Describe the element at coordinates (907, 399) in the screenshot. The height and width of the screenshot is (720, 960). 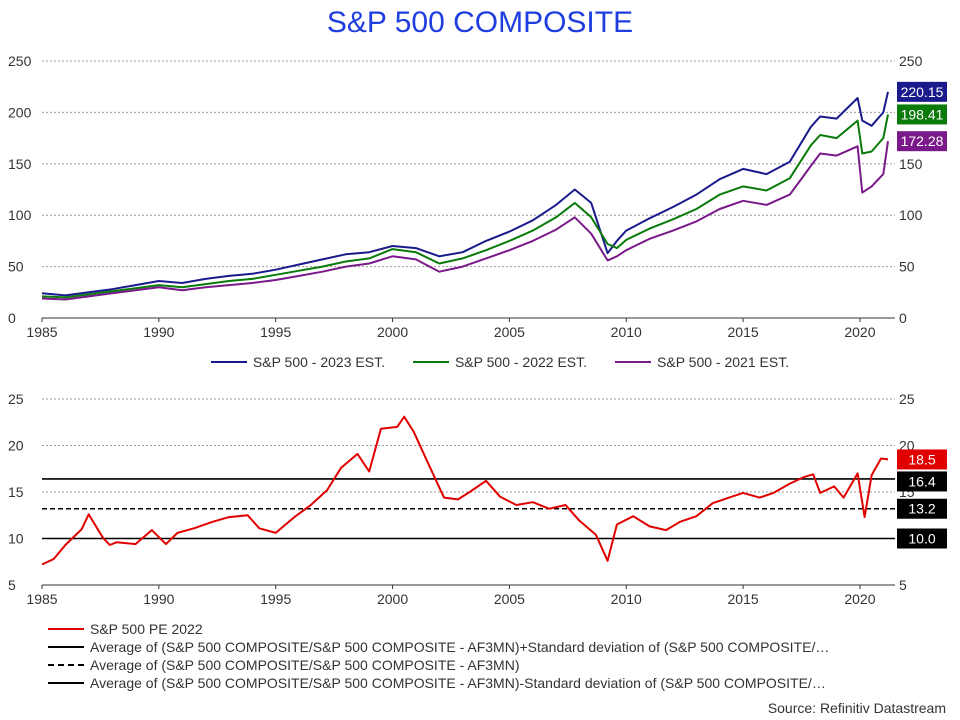
I see `y-tick-label-right: 25` at that location.